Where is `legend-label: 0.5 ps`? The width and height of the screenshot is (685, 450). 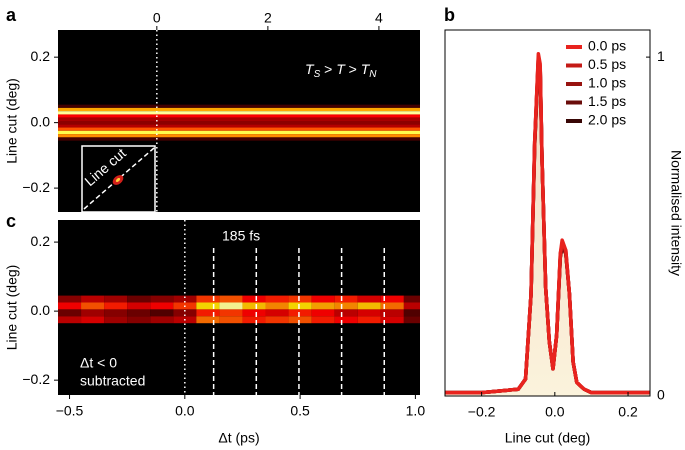 legend-label: 0.5 ps is located at coordinates (607, 64).